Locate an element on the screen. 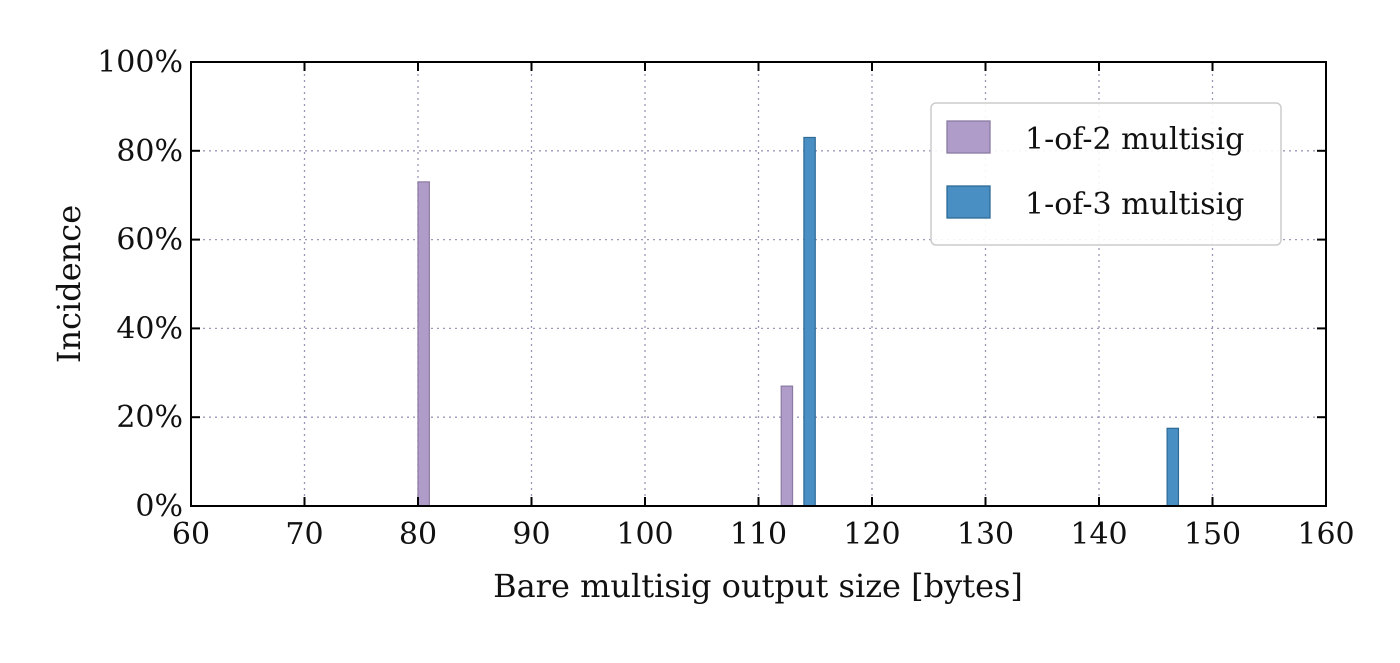  x-tick-label: 100 is located at coordinates (644, 534).